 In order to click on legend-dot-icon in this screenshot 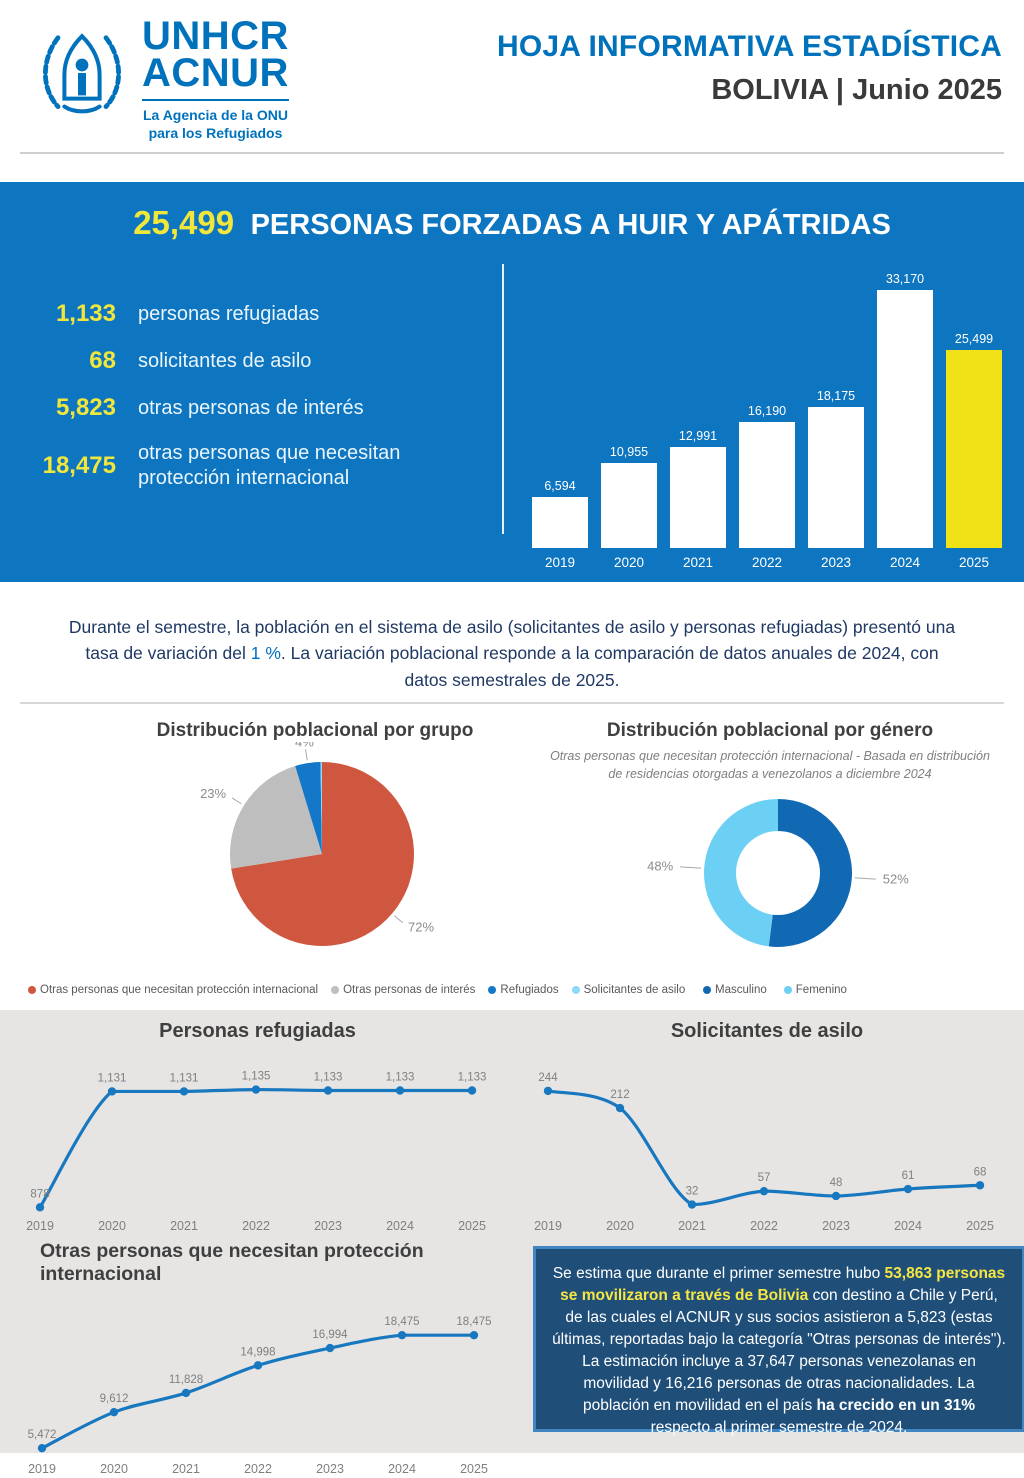, I will do `click(32, 990)`.